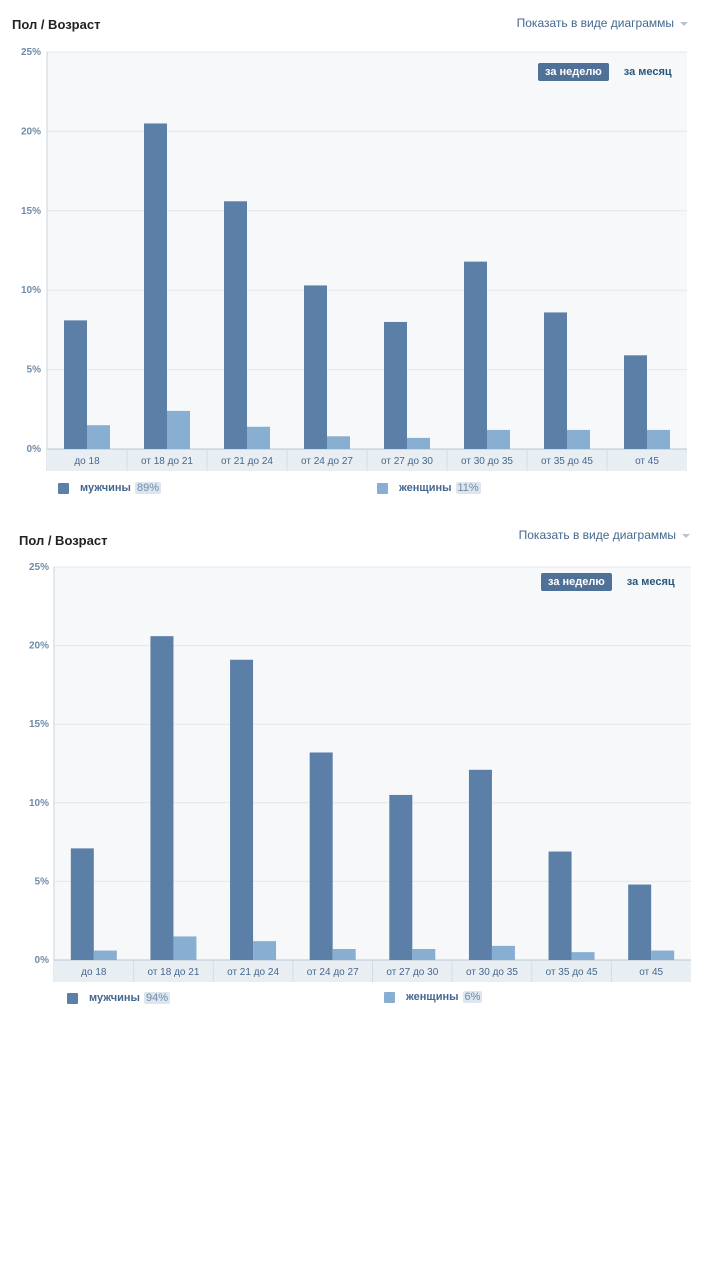 The width and height of the screenshot is (720, 1280). What do you see at coordinates (468, 488) in the screenshot?
I see `legend-women-share: 11%` at bounding box center [468, 488].